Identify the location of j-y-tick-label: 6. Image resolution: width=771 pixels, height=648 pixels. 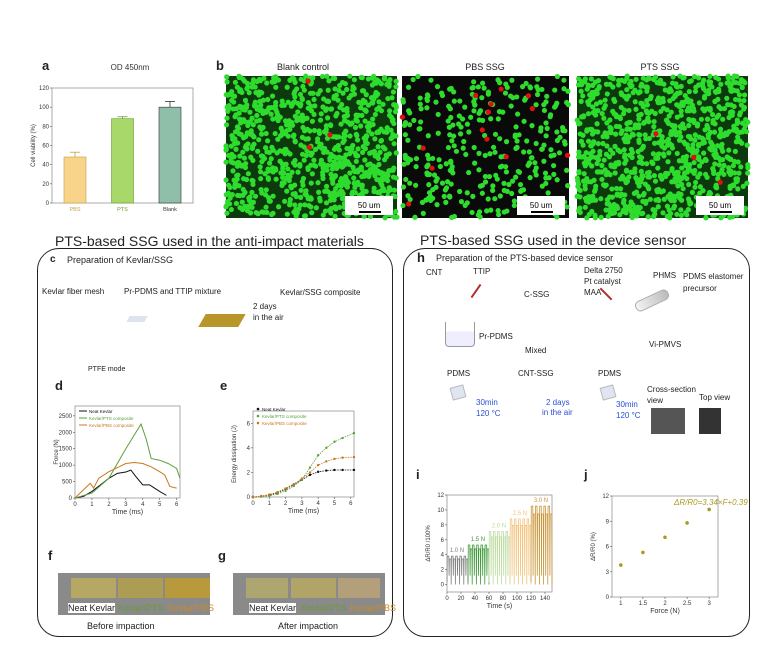
(608, 548).